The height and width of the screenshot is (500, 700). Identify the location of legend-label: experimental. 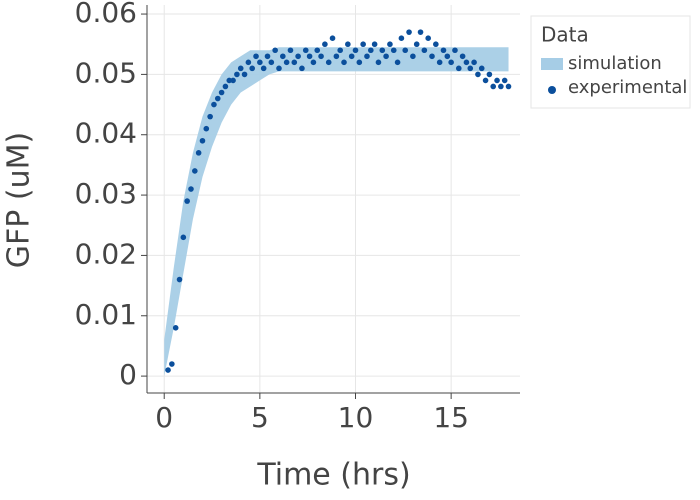
(627, 87).